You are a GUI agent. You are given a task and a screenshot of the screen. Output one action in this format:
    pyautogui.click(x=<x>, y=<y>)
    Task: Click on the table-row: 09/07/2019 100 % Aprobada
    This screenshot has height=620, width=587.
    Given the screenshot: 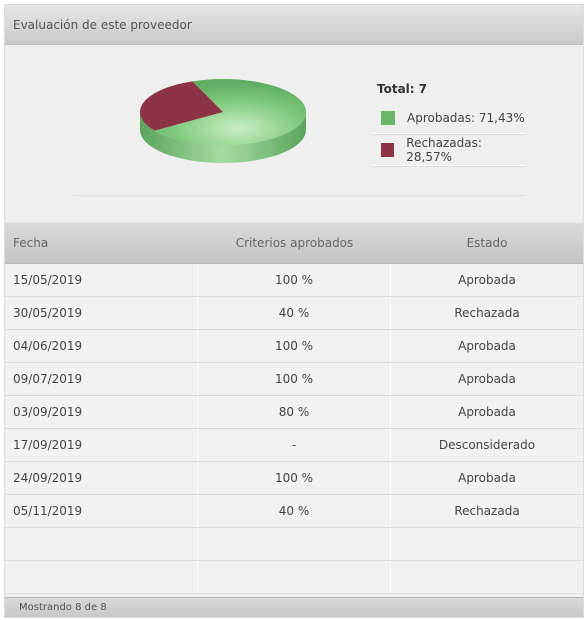 What is the action you would take?
    pyautogui.click(x=294, y=379)
    